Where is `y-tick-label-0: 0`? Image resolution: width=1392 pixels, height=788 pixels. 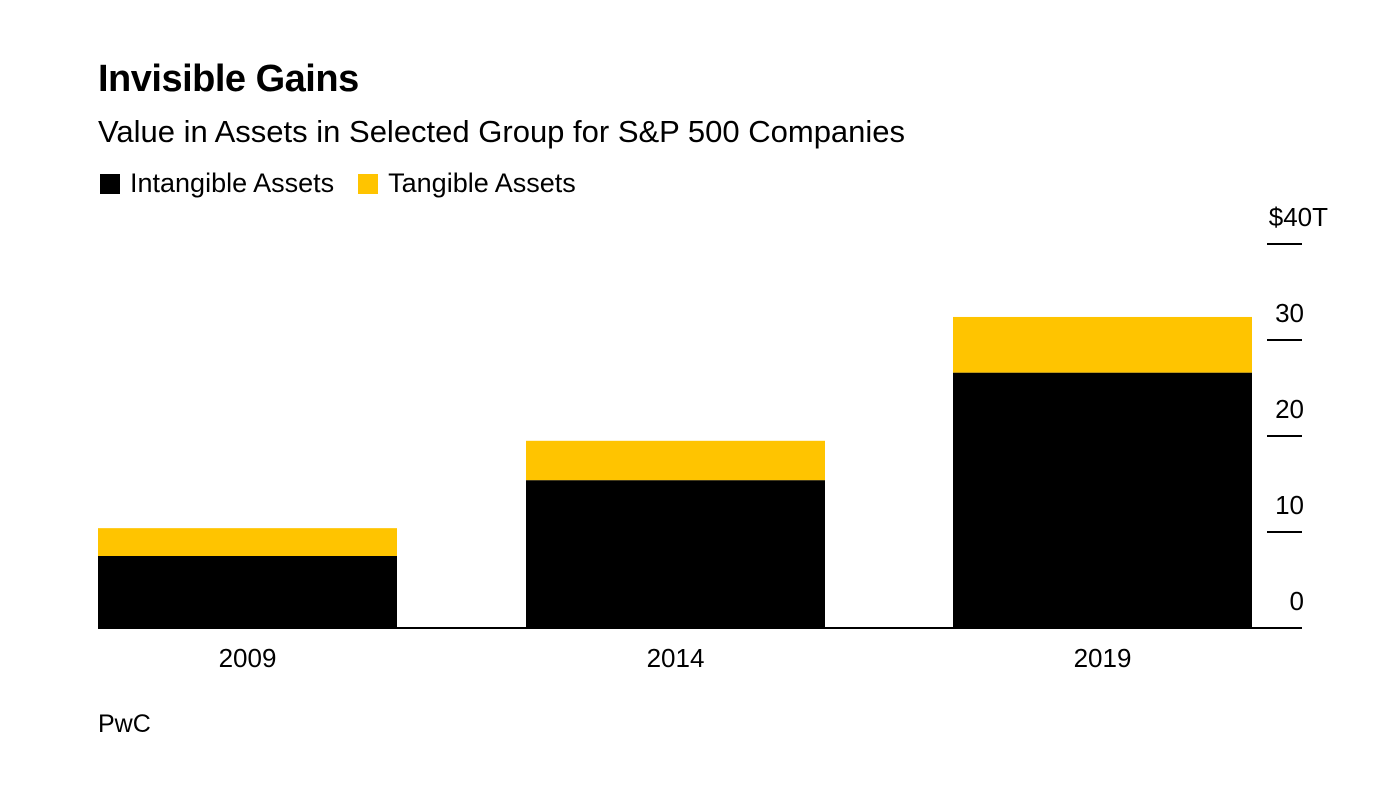 y-tick-label-0: 0 is located at coordinates (1297, 601).